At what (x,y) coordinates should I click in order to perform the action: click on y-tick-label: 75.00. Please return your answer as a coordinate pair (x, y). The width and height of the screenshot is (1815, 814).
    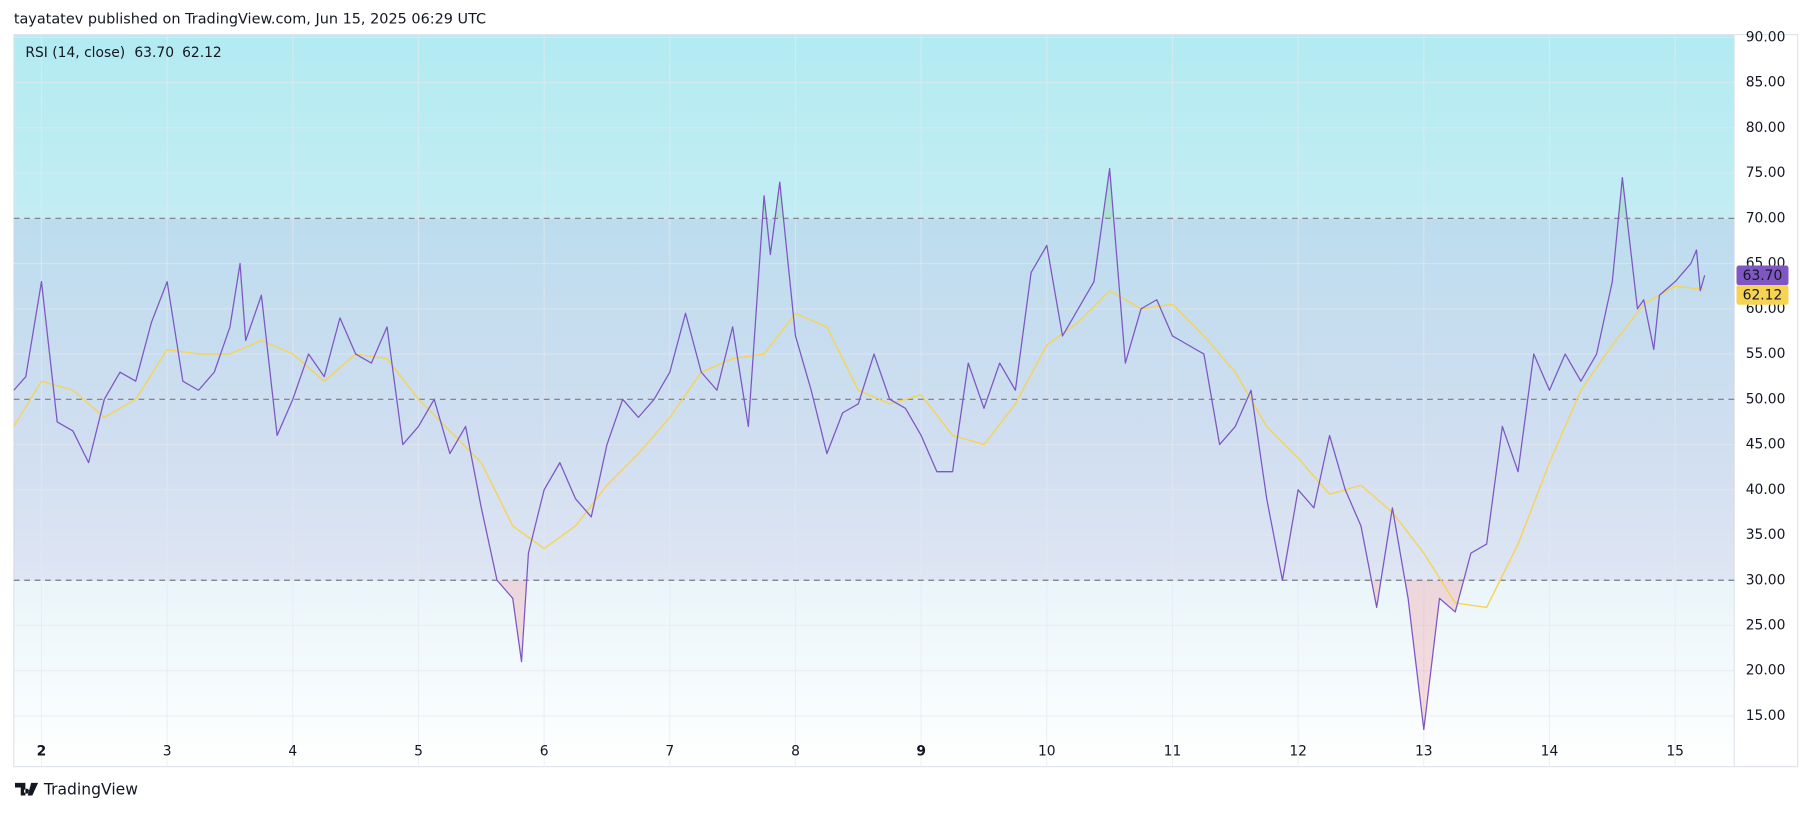
    Looking at the image, I should click on (1766, 173).